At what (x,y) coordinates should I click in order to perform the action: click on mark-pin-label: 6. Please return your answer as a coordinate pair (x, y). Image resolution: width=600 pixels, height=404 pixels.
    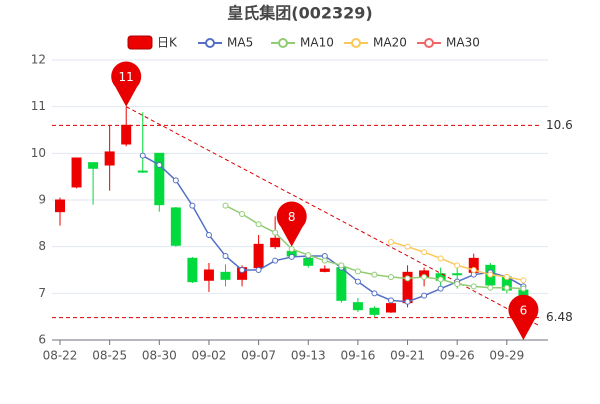
    Looking at the image, I should click on (524, 311).